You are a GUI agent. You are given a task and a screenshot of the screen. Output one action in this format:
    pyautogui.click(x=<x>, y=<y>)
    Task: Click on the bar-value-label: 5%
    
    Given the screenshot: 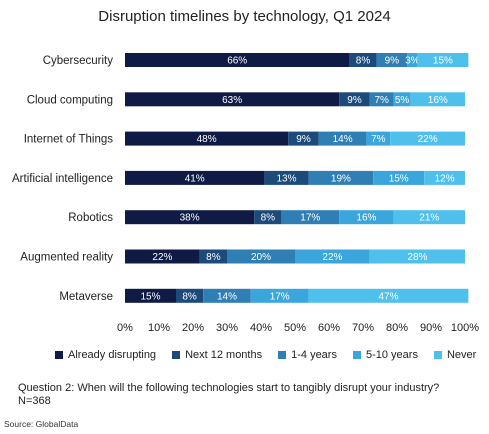 What is the action you would take?
    pyautogui.click(x=402, y=100)
    